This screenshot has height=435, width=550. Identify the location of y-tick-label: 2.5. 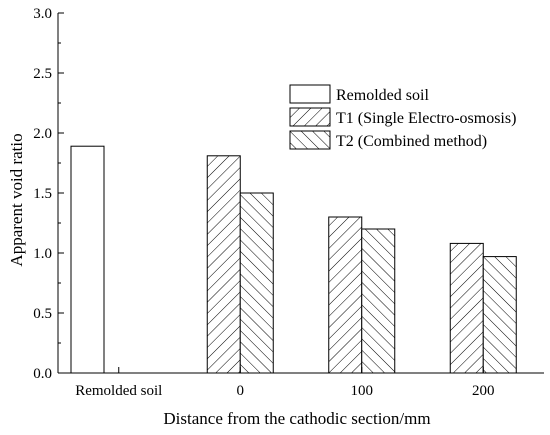
(42, 74).